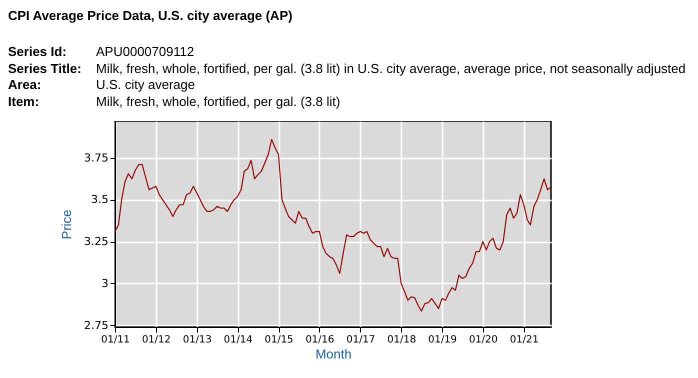 This screenshot has width=698, height=378. Describe the element at coordinates (361, 340) in the screenshot. I see `x-tick-label: 01/17` at that location.